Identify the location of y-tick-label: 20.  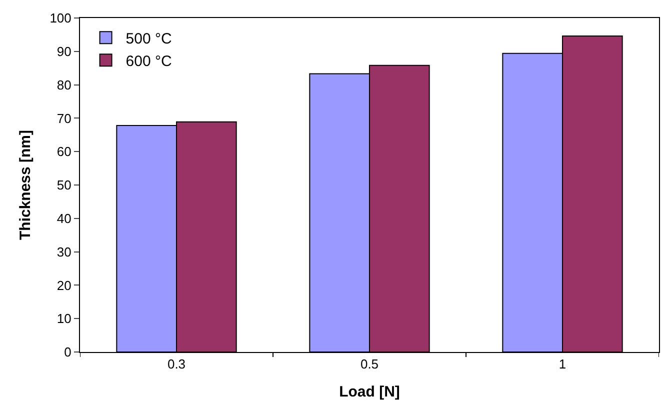
(64, 285).